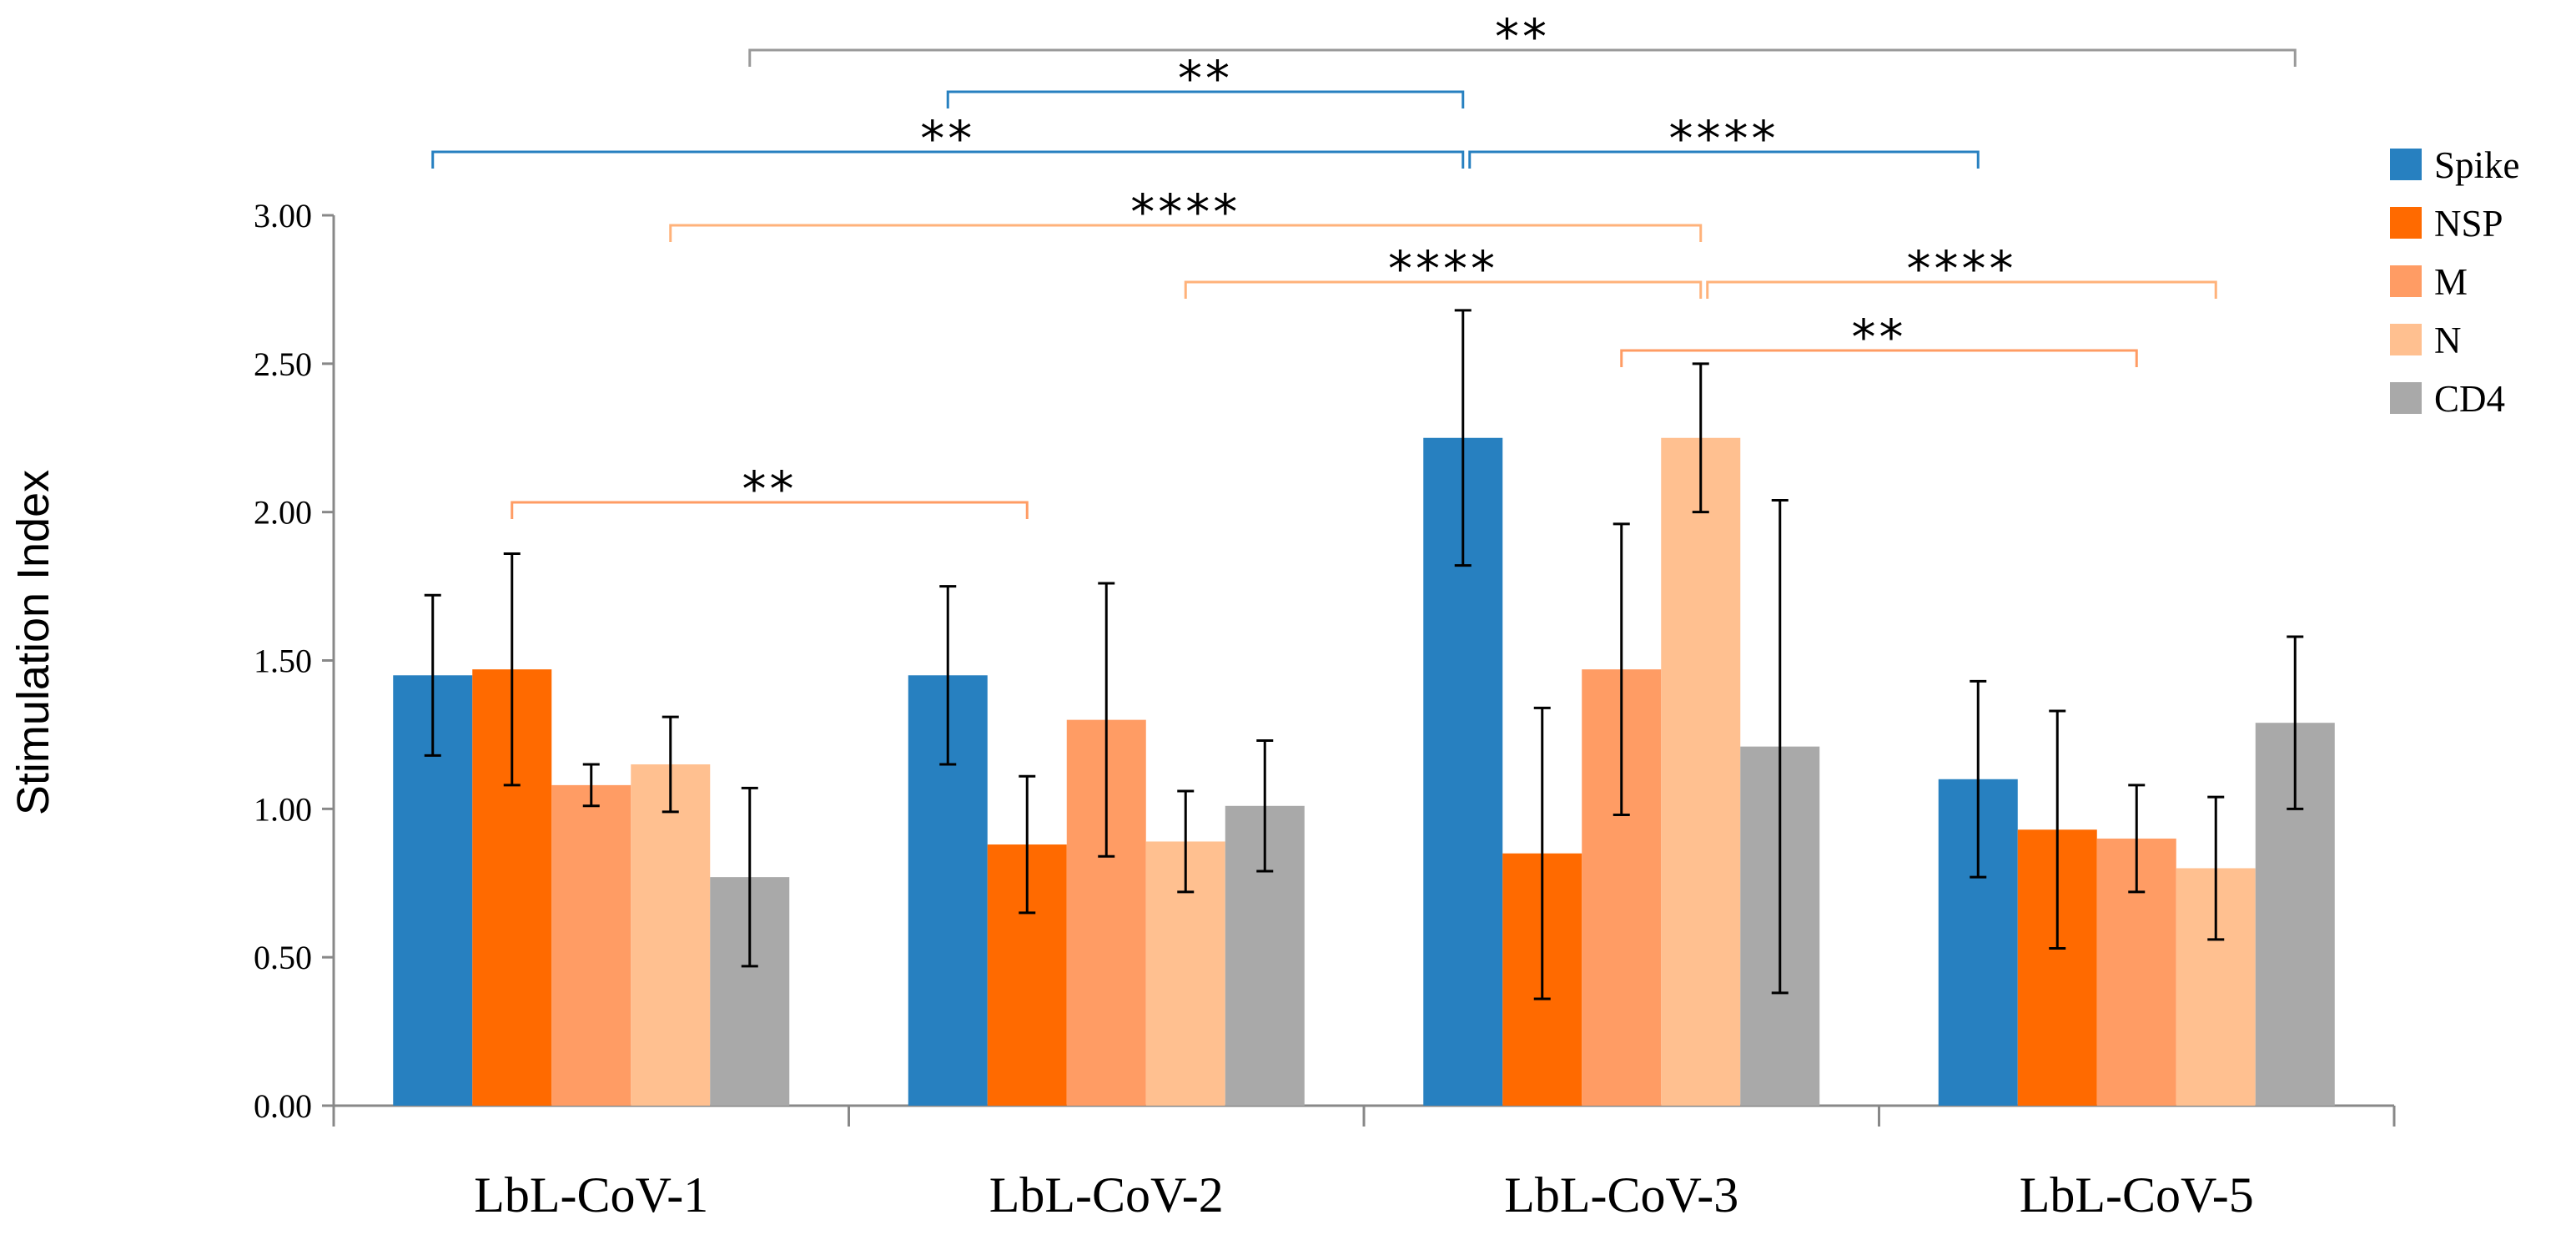 Image resolution: width=2576 pixels, height=1235 pixels. Describe the element at coordinates (2137, 1194) in the screenshot. I see `x-category-label: LbL-CoV-5` at that location.